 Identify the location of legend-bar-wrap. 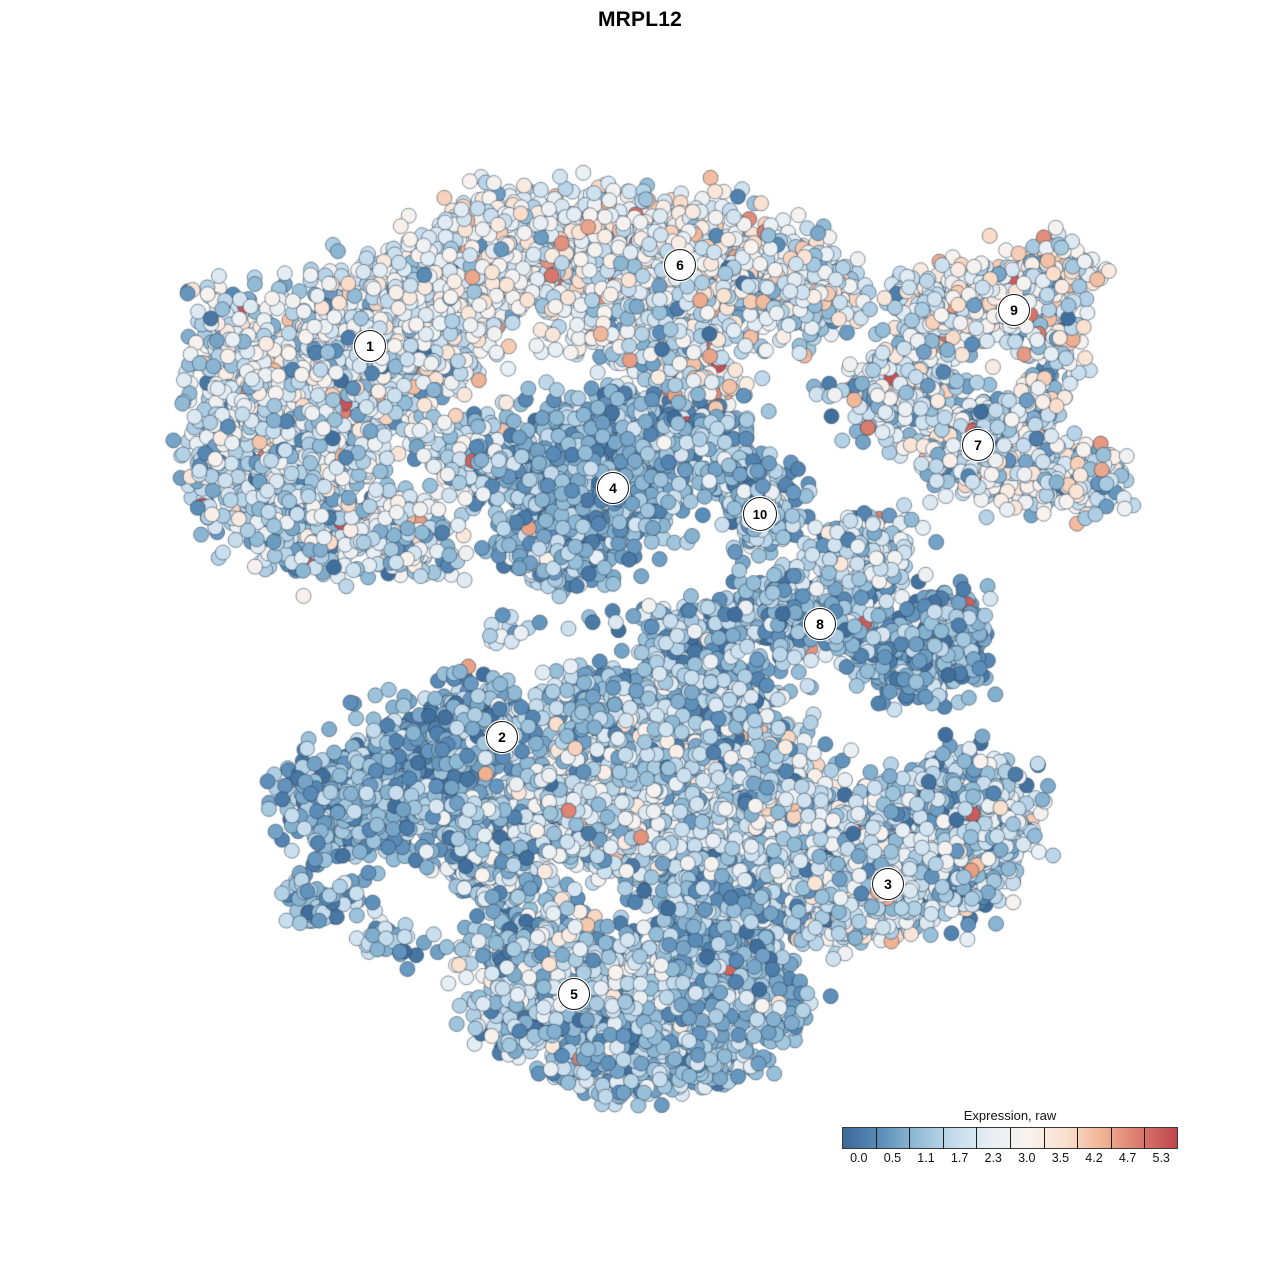
(1010, 1138).